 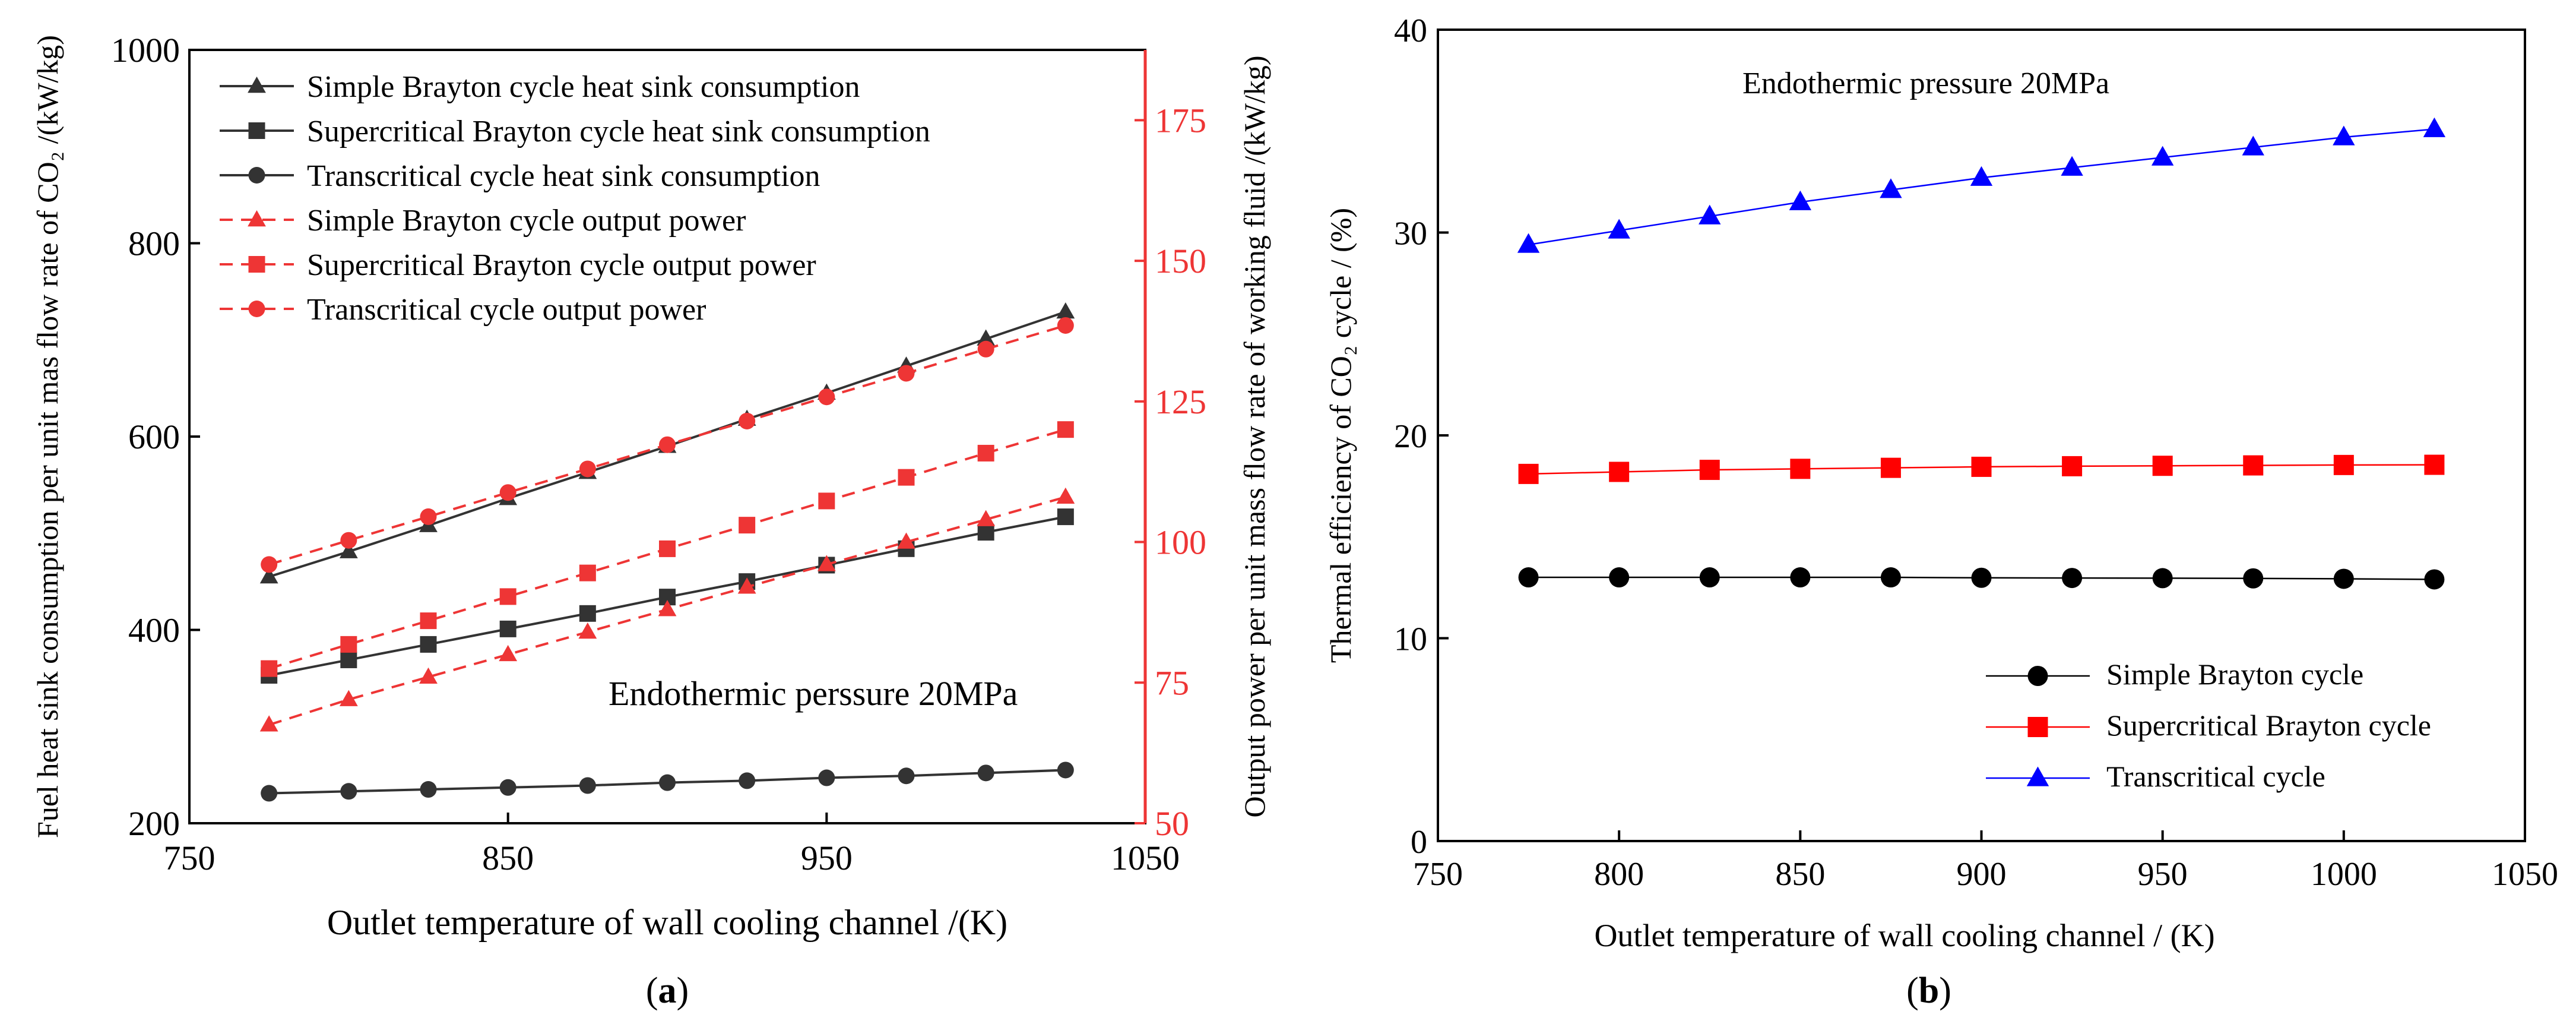 I want to click on x-tick-label: 900, so click(x=1982, y=874).